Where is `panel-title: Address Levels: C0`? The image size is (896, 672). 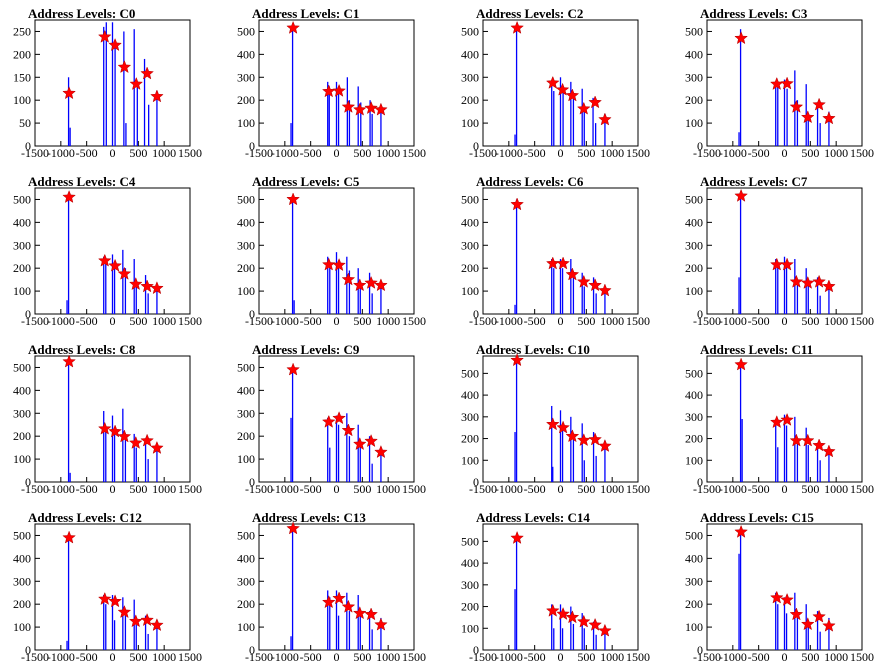 panel-title: Address Levels: C0 is located at coordinates (82, 13).